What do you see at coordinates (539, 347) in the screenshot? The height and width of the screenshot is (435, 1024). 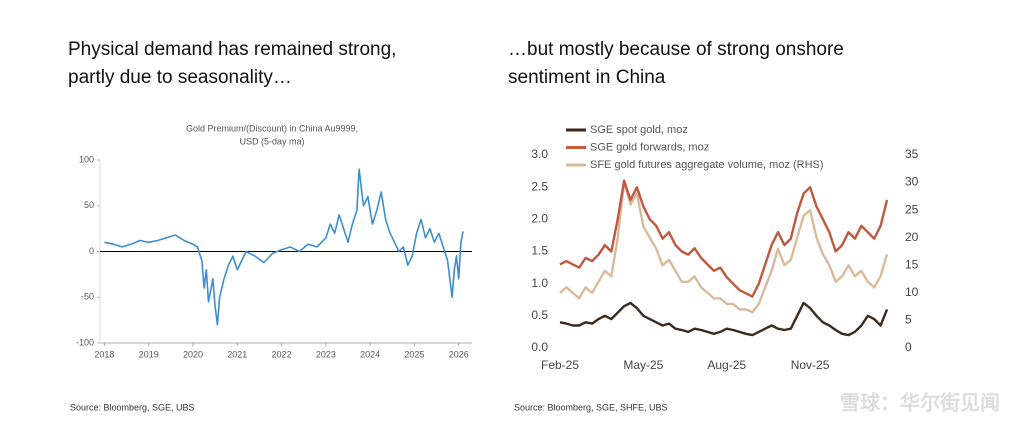 I see `y-tick-label: 0.0` at bounding box center [539, 347].